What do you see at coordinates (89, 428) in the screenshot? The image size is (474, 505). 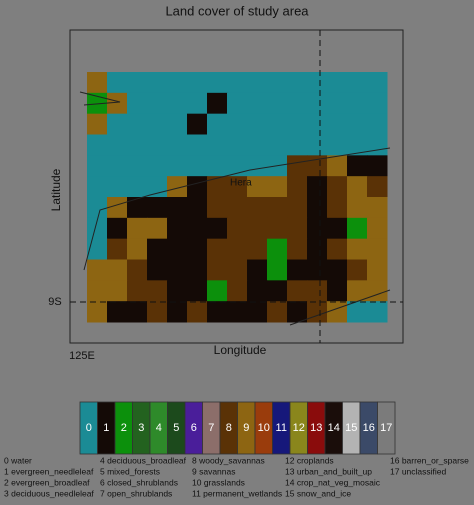 I see `legend-code: 0` at bounding box center [89, 428].